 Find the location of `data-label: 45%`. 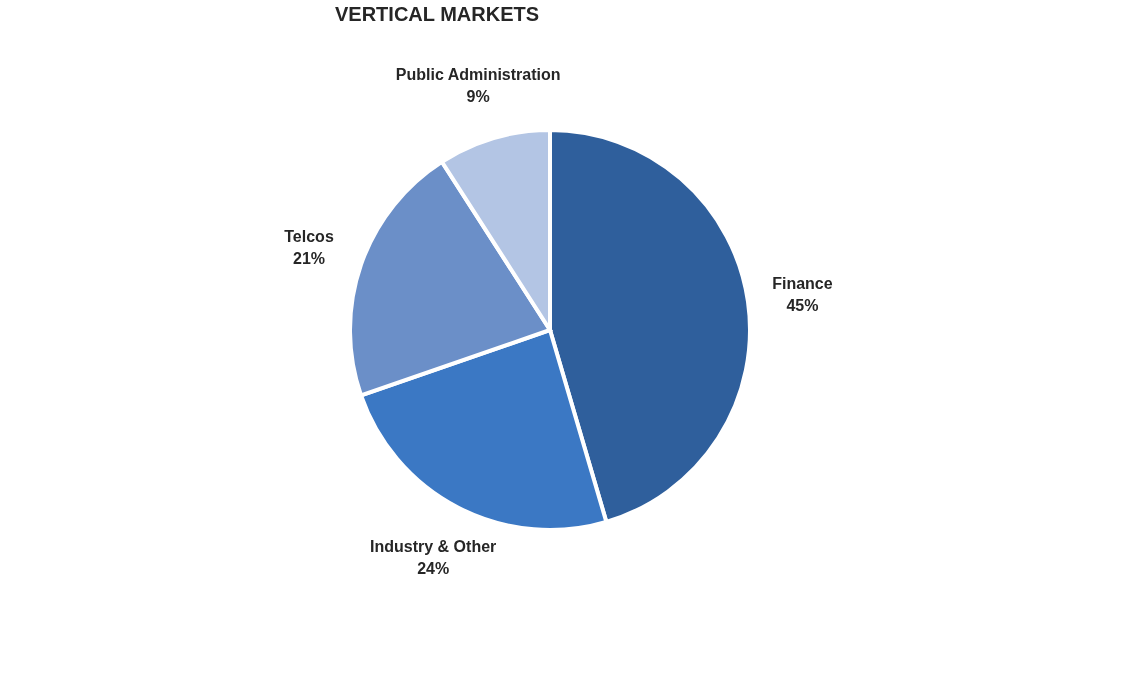

data-label: 45% is located at coordinates (802, 305).